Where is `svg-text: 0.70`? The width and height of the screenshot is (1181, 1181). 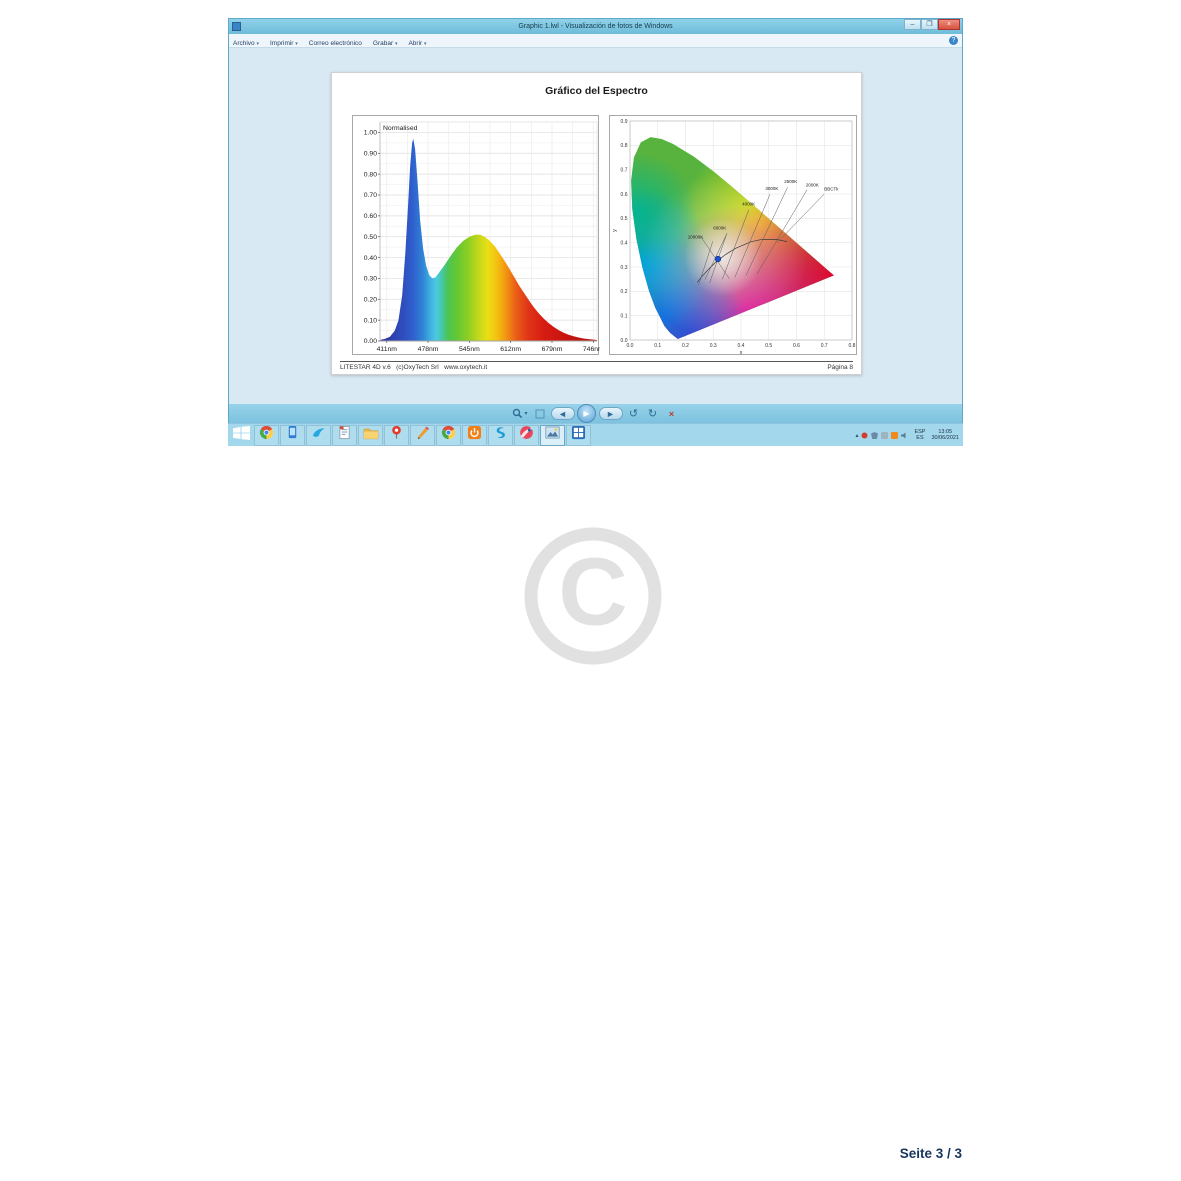 svg-text: 0.70 is located at coordinates (370, 195).